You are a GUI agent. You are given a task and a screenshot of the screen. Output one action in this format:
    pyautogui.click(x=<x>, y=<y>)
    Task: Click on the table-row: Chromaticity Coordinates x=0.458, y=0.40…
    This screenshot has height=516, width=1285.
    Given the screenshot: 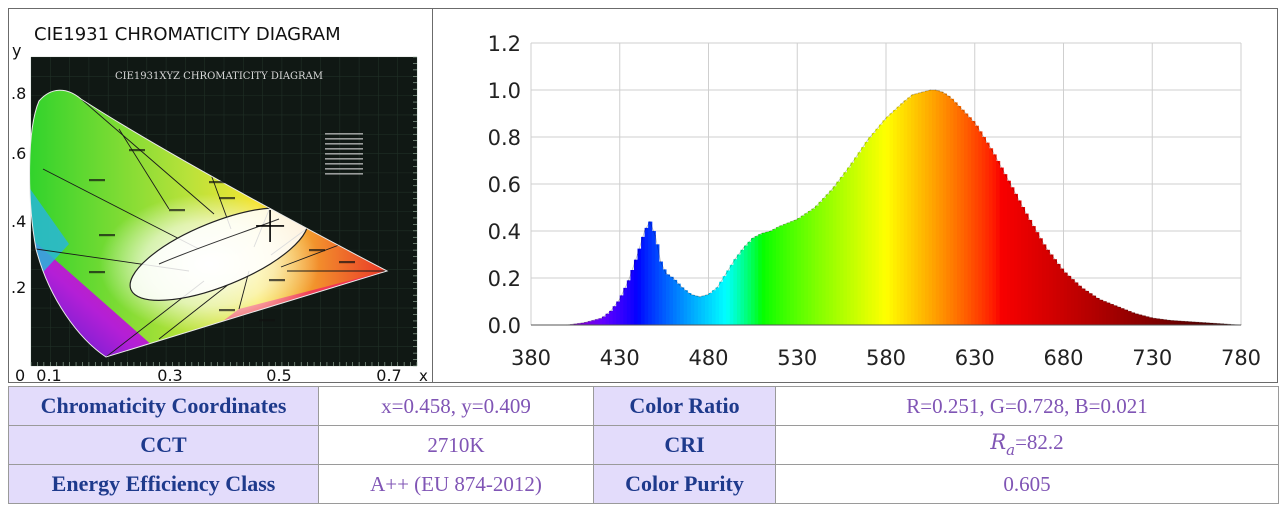 What is the action you would take?
    pyautogui.click(x=643, y=406)
    